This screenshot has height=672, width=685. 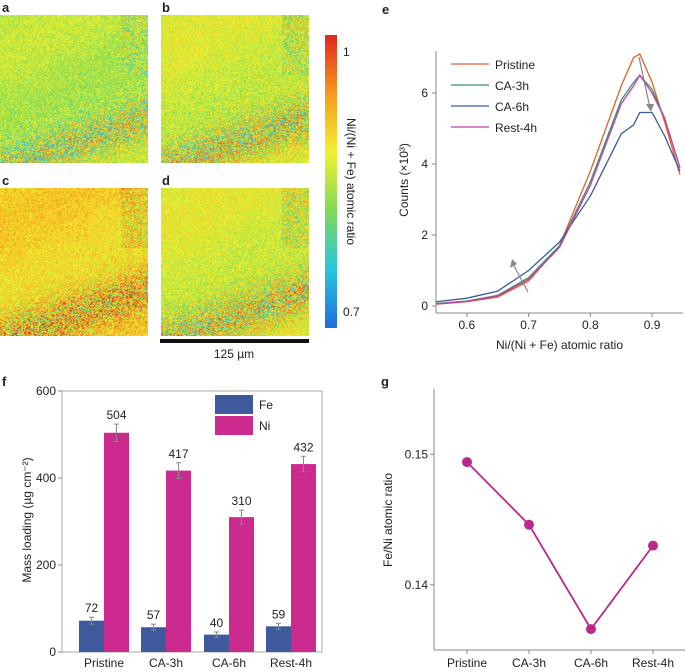 I want to click on series-line, so click(x=560, y=546).